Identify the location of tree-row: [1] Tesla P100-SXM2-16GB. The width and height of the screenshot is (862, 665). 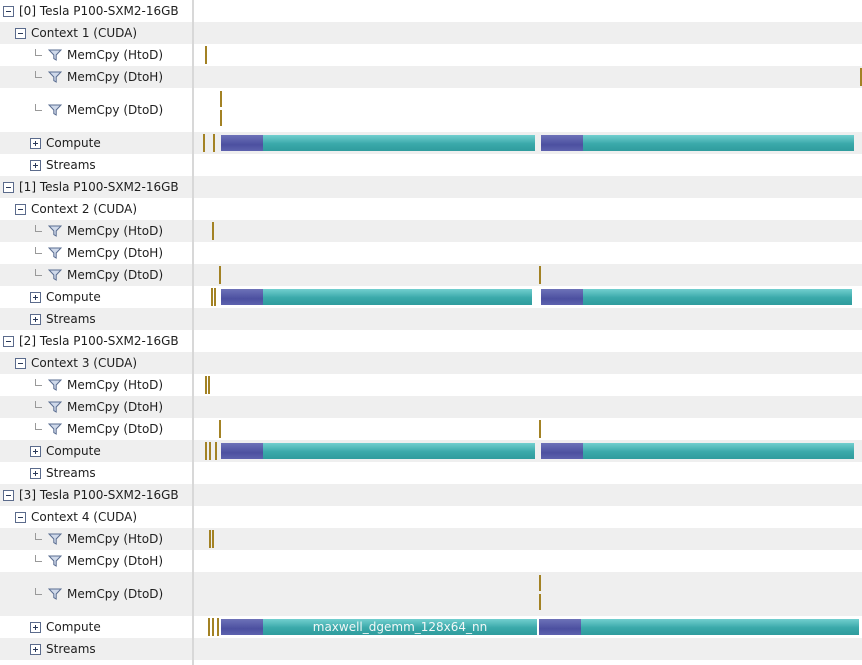
(96, 187).